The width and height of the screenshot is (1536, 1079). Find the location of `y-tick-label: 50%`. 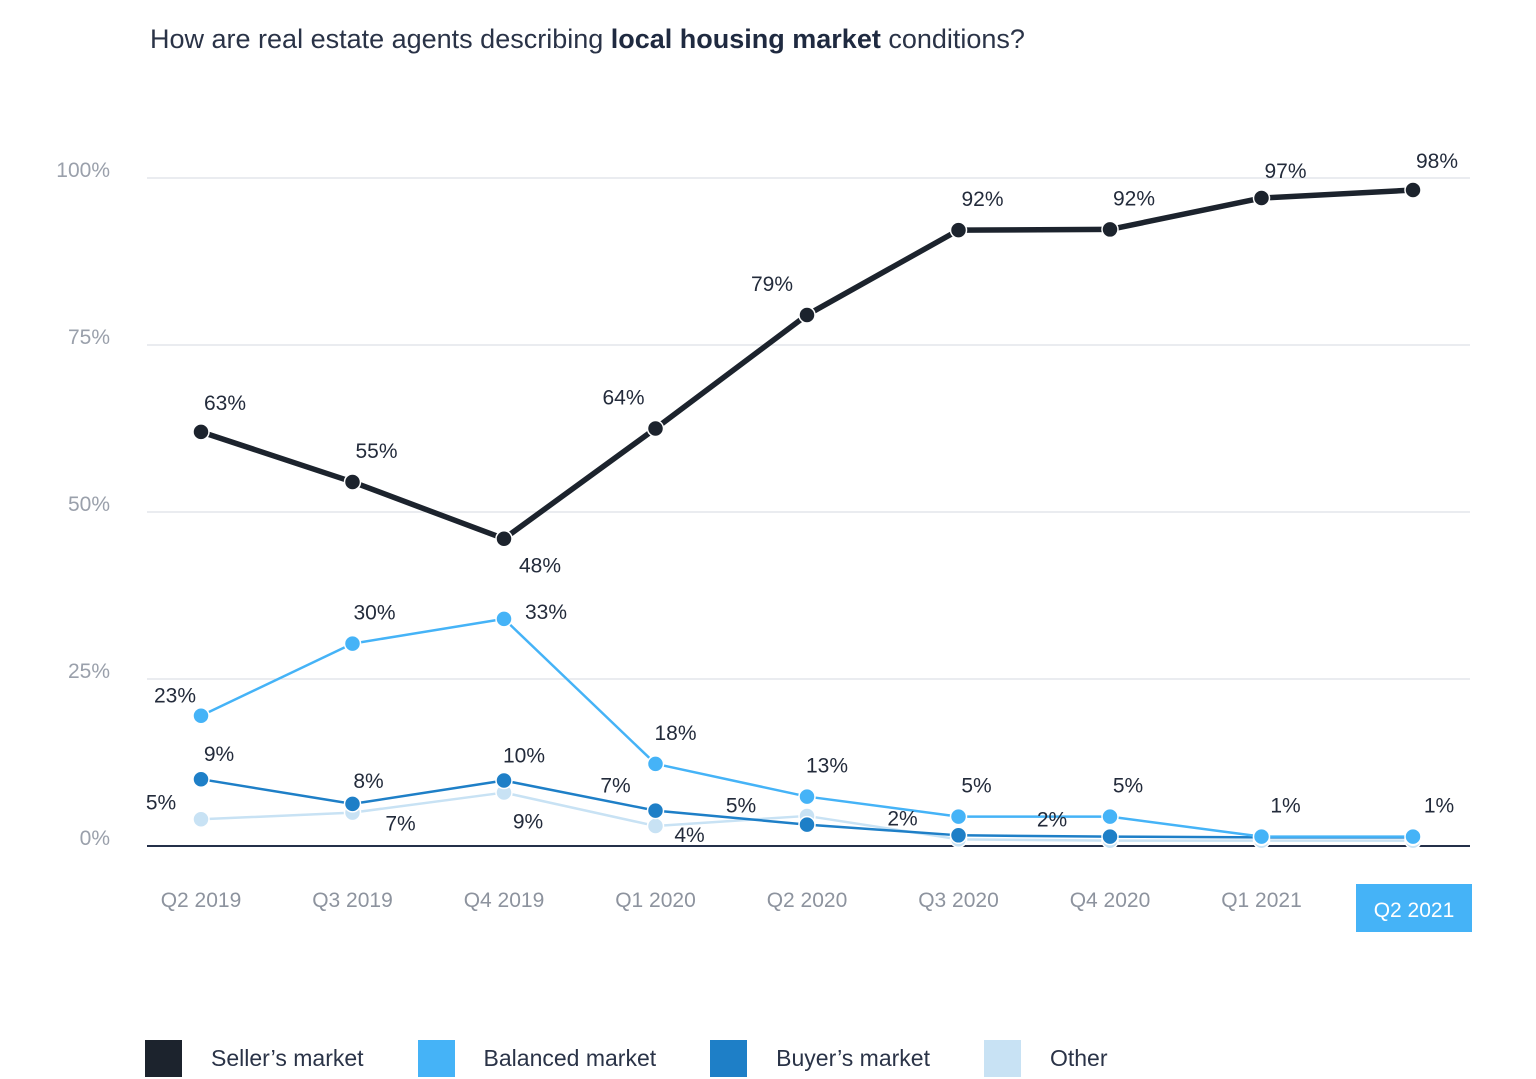

y-tick-label: 50% is located at coordinates (89, 504).